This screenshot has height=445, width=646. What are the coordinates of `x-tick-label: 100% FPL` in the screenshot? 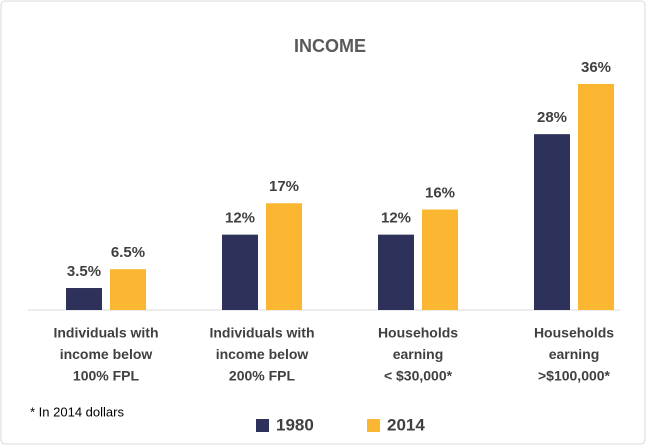 It's located at (106, 376).